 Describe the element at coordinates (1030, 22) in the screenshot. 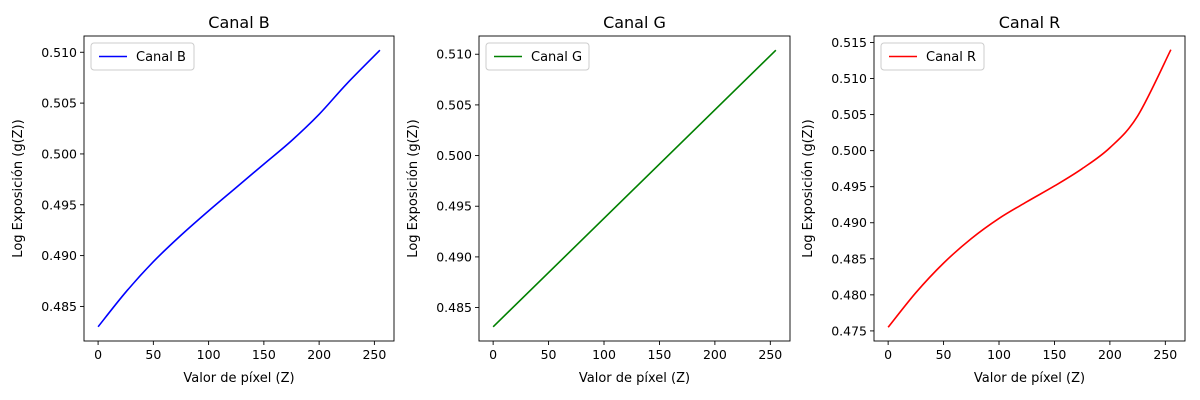

I see `chart-title: Canal R` at that location.